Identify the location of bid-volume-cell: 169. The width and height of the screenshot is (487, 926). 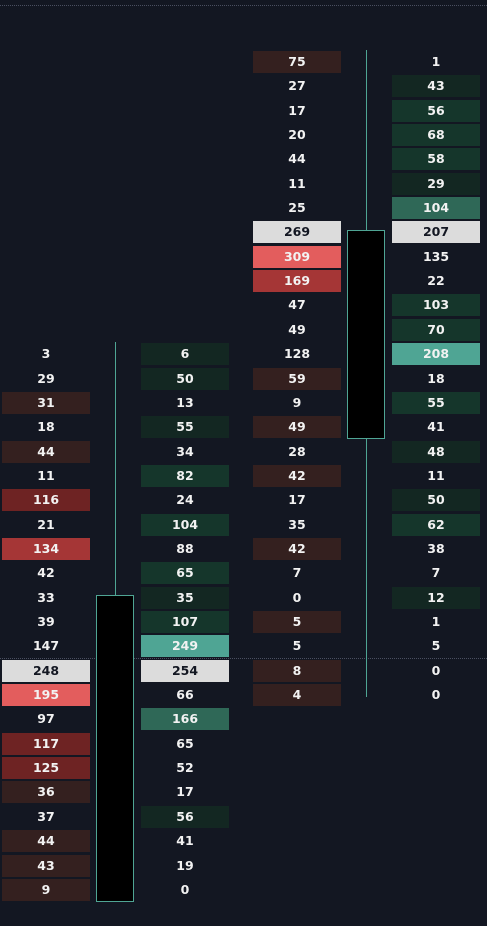
(297, 281).